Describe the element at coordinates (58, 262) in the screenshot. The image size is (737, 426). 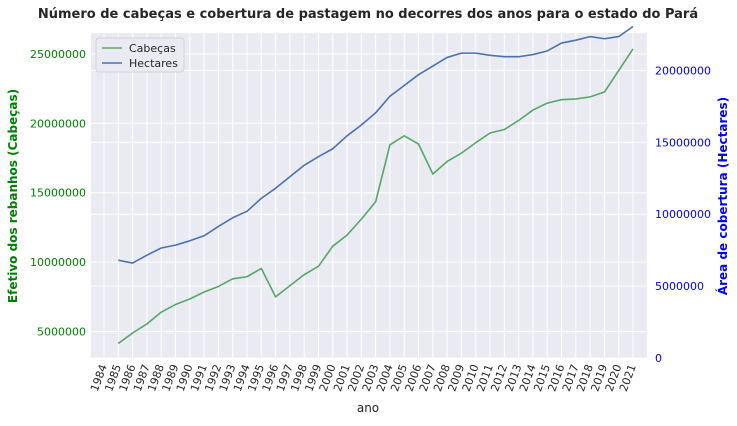
I see `left-y-tick-label: 10000000` at that location.